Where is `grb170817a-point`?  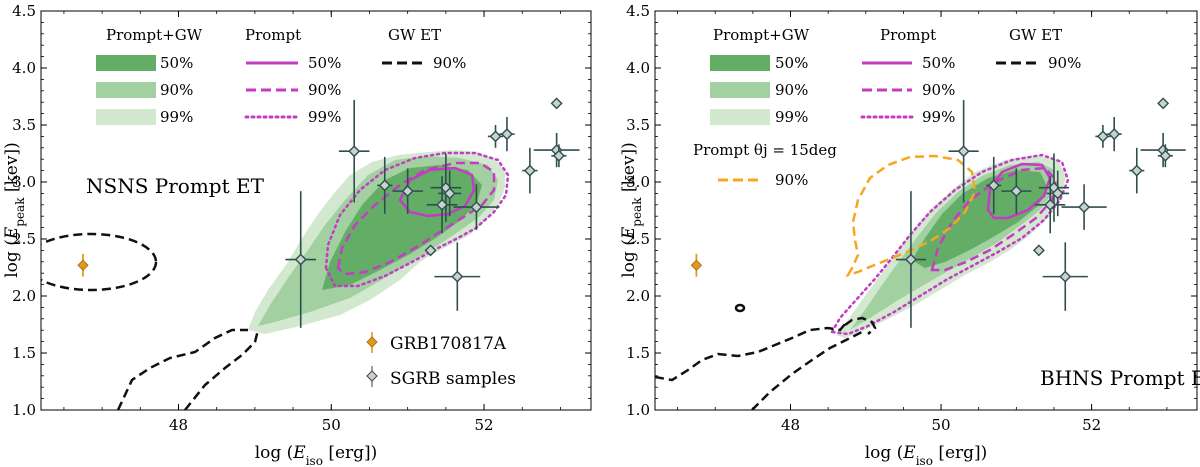
grb170817a-point is located at coordinates (83, 265).